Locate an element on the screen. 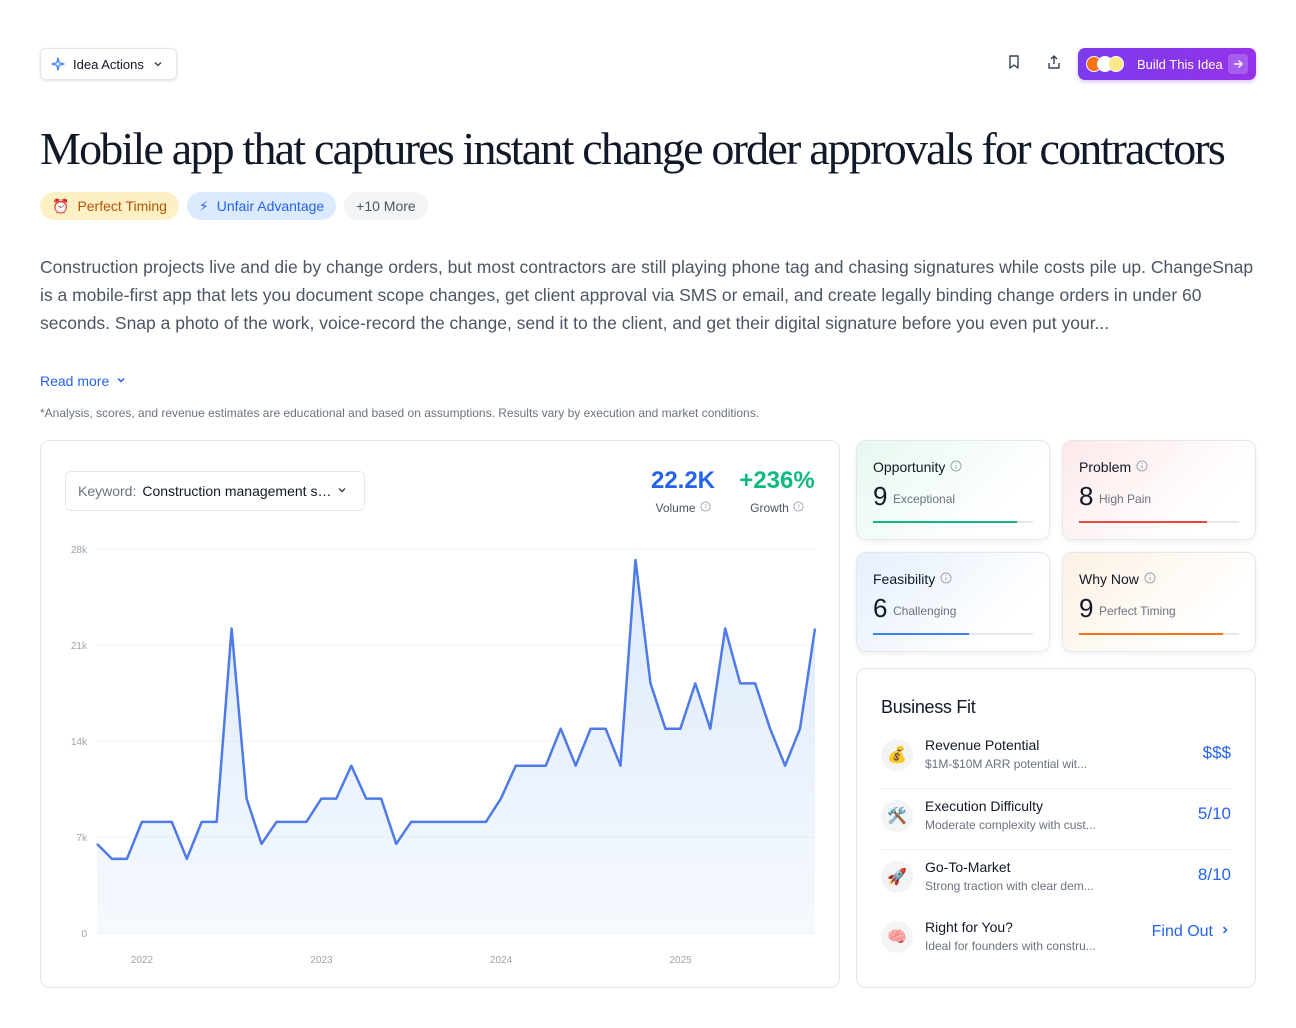 Image resolution: width=1296 pixels, height=1028 pixels. feasibility-title: Feasibility is located at coordinates (904, 579).